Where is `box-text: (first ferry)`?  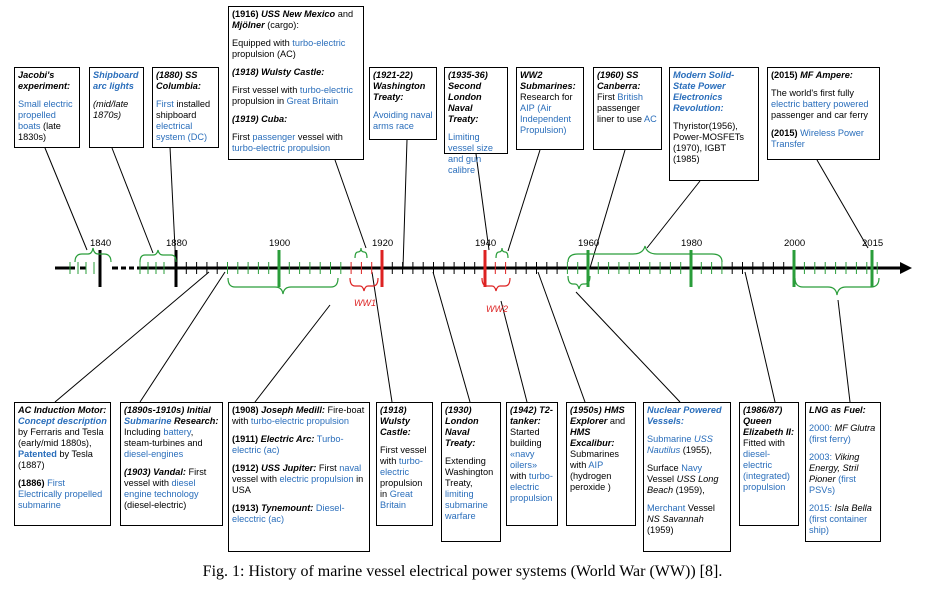
box-text: (first ferry) is located at coordinates (830, 439).